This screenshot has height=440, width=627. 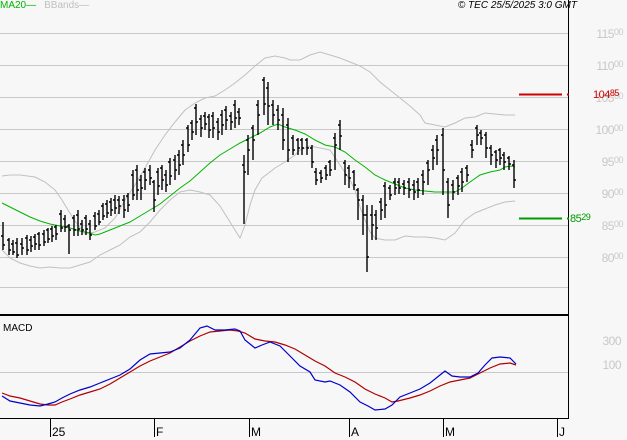 I want to click on price-axis-label: 11000, so click(x=609, y=66).